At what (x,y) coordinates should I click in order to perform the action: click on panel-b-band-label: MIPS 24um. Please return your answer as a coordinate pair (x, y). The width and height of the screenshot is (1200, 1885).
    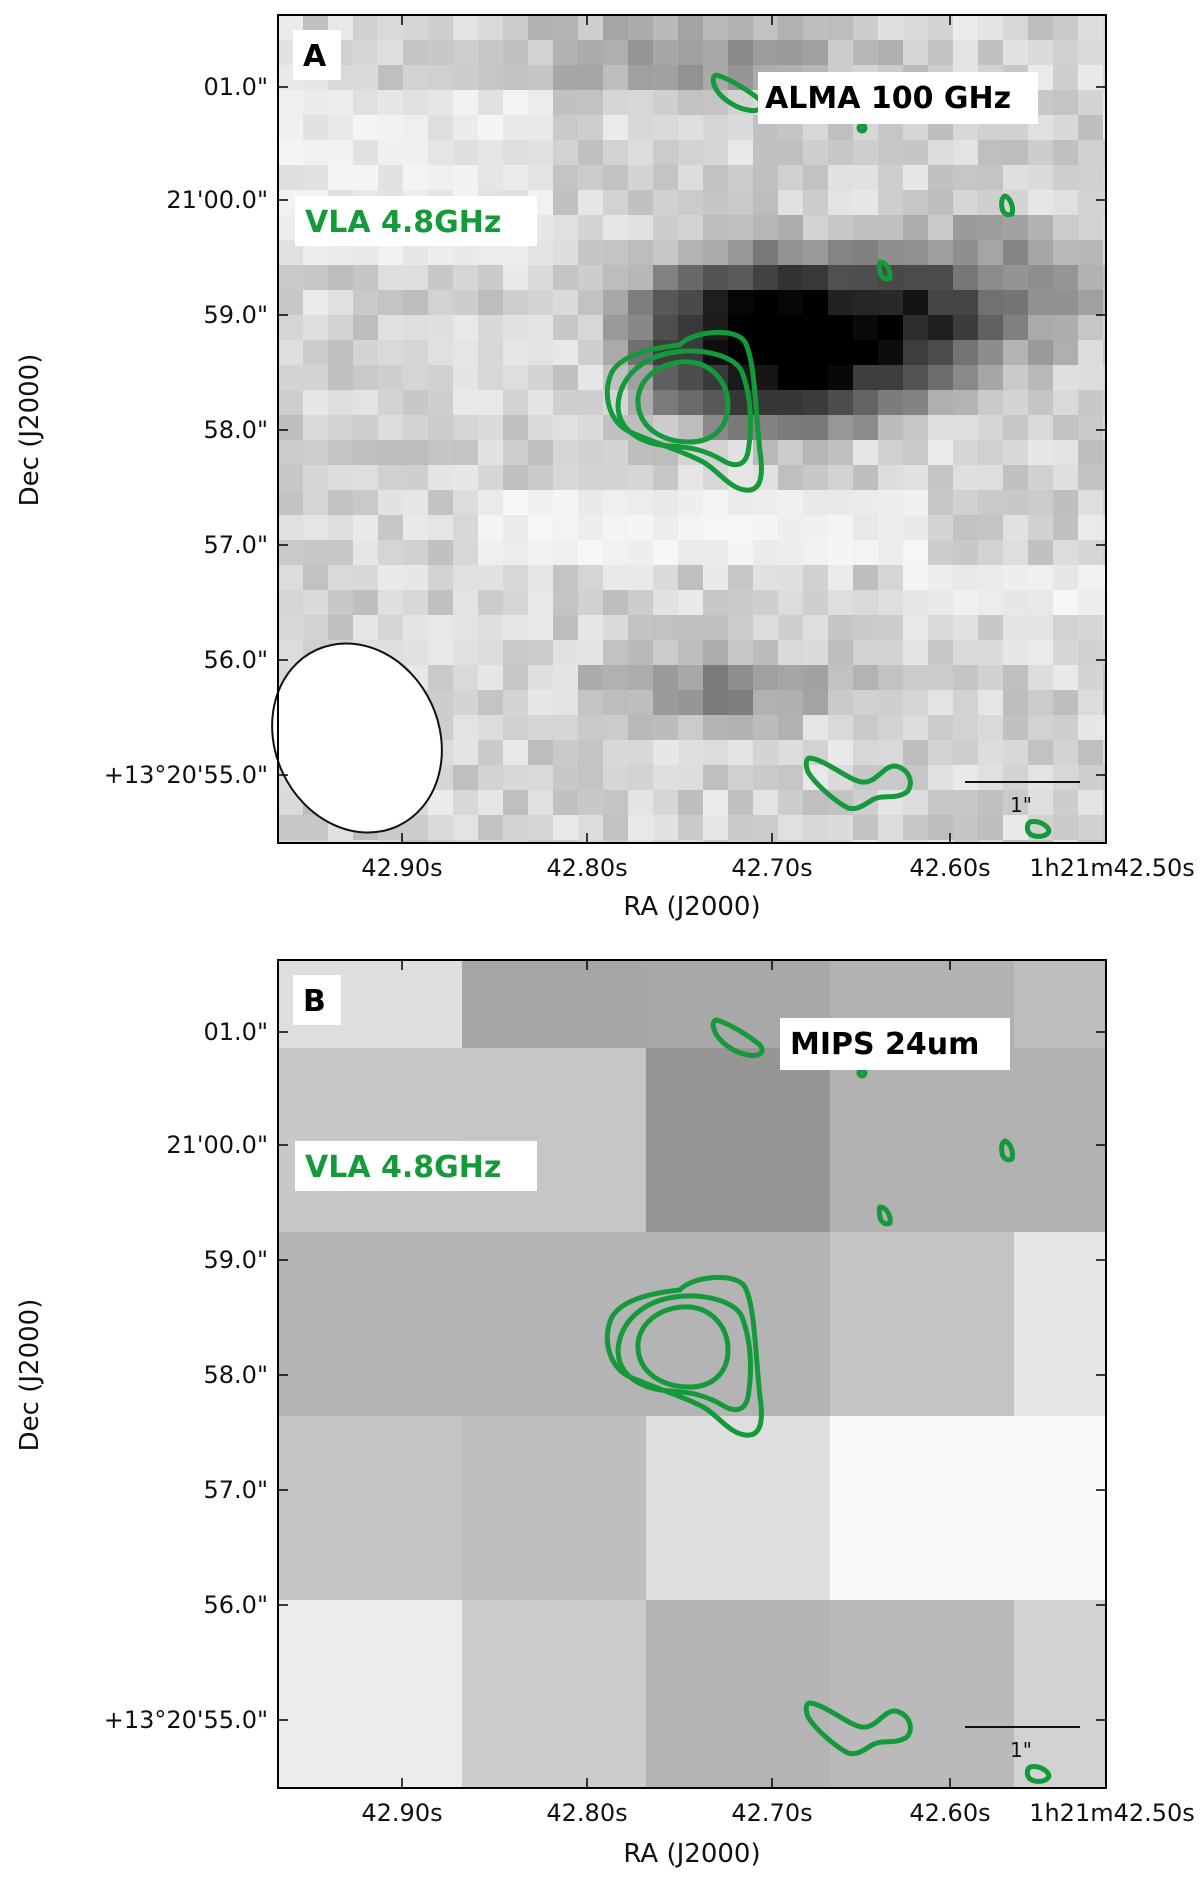
    Looking at the image, I should click on (884, 1044).